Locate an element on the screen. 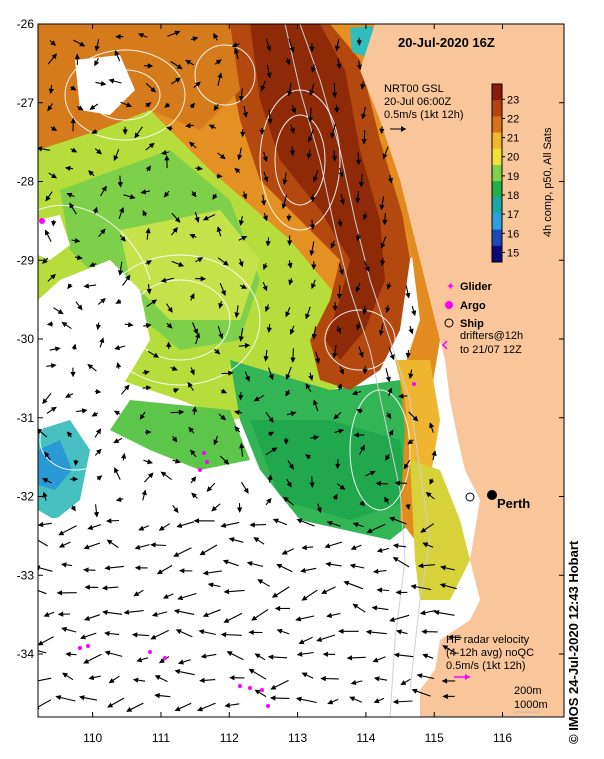 This screenshot has height=759, width=604. credit-text: © IMOS 24-Jul-2020 12:43 Hobart is located at coordinates (573, 642).